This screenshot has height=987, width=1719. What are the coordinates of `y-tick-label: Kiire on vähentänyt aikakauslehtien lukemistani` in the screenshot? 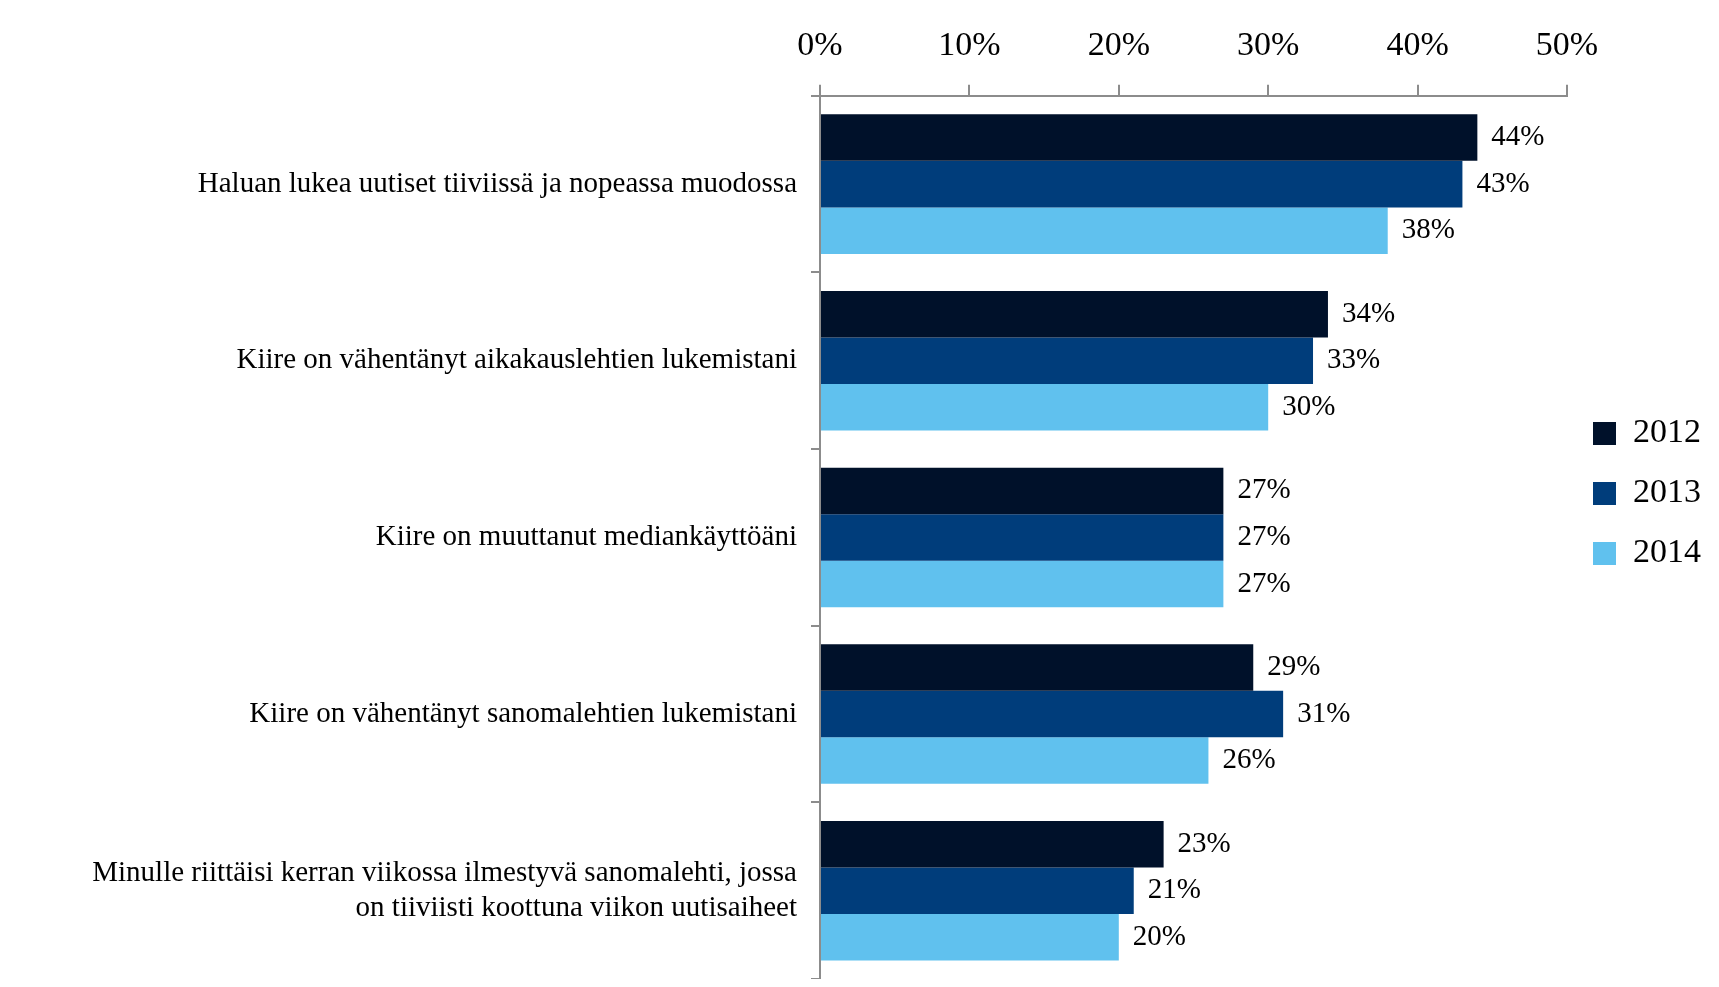 It's located at (516, 358).